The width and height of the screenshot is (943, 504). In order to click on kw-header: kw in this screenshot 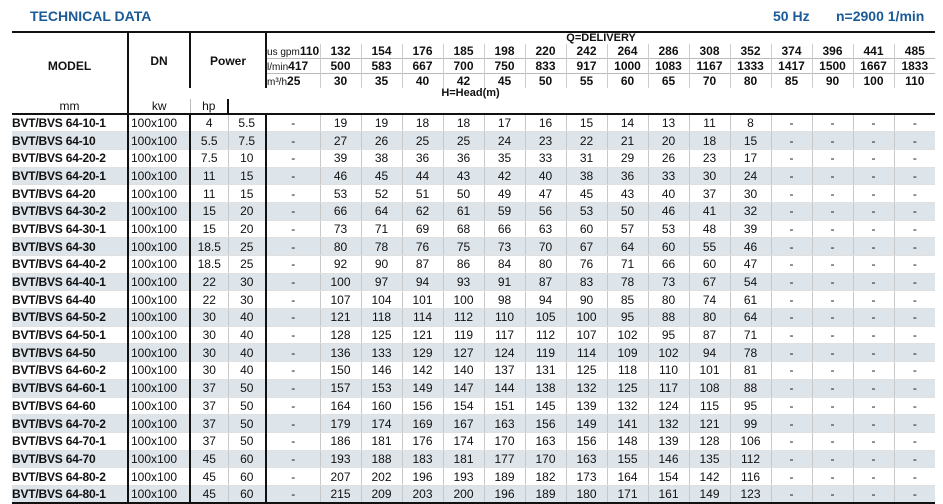, I will do `click(159, 106)`.